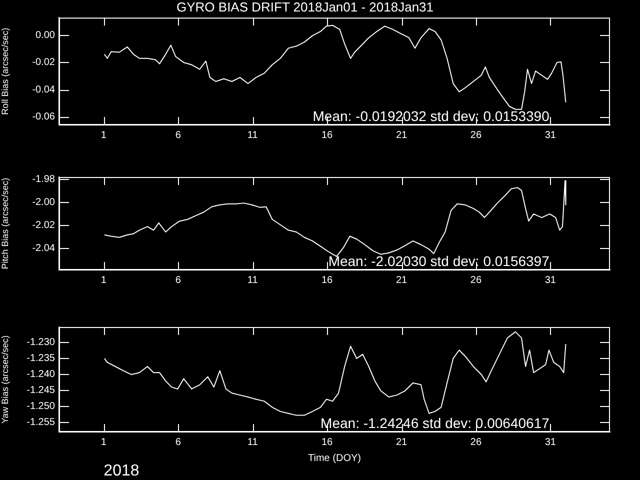 This screenshot has height=480, width=640. What do you see at coordinates (431, 116) in the screenshot?
I see `annotation: Mean: -0.0192032 std dev: 0.0153390` at bounding box center [431, 116].